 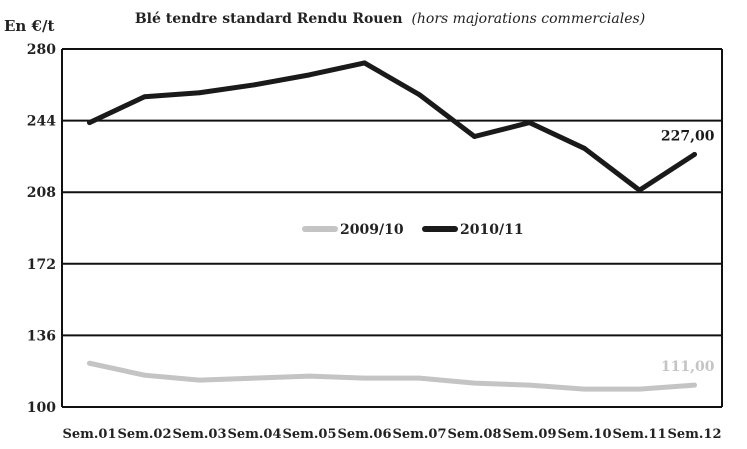 I want to click on y-tick-label-100: 100, so click(x=41, y=408).